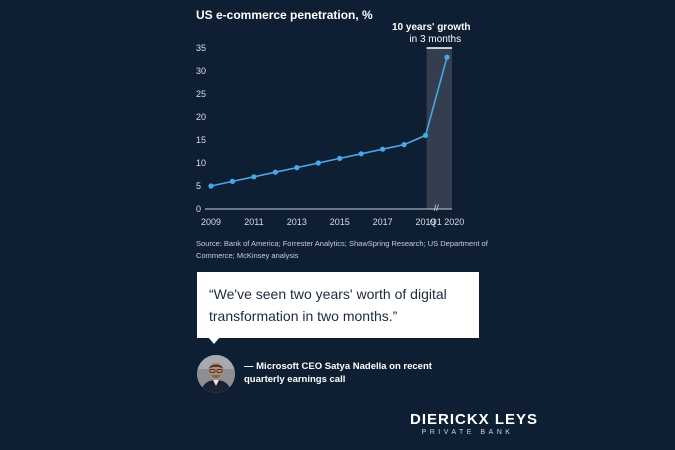 The height and width of the screenshot is (450, 675). I want to click on x-tick-label: 2011, so click(253, 222).